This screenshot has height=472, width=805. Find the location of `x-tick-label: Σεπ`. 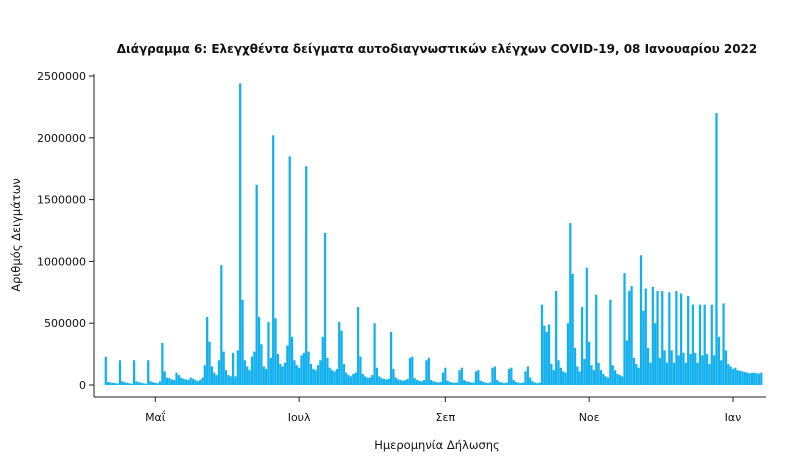

x-tick-label: Σεπ is located at coordinates (446, 417).